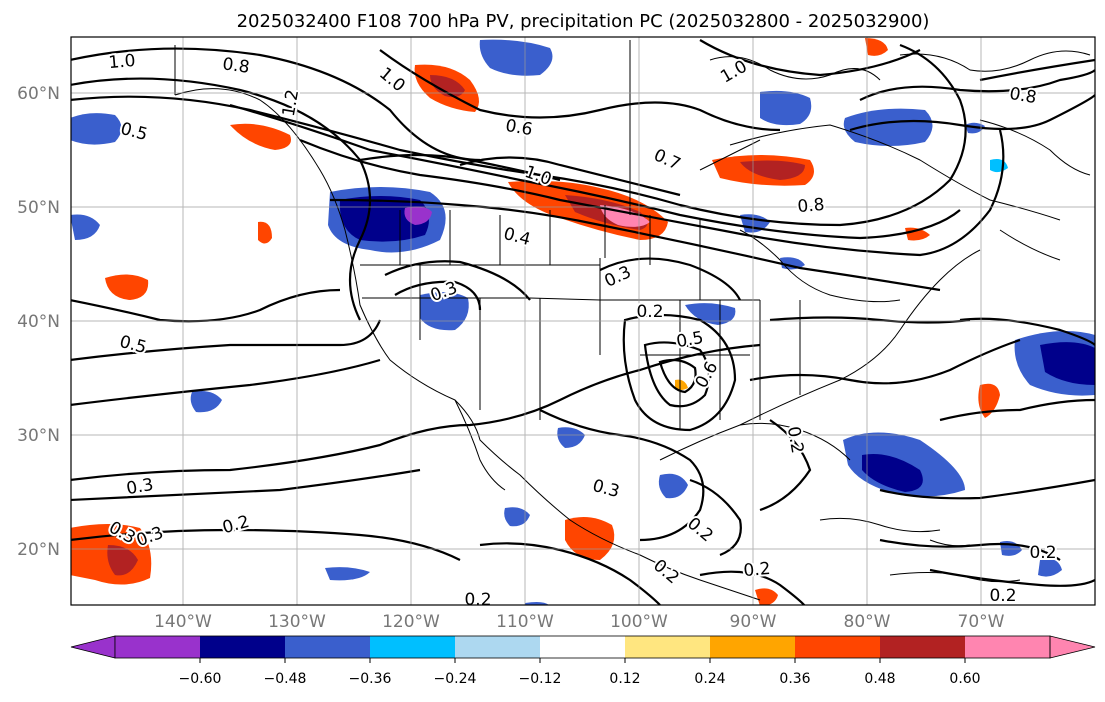  Describe the element at coordinates (639, 622) in the screenshot. I see `lon-label: 100°W` at that location.